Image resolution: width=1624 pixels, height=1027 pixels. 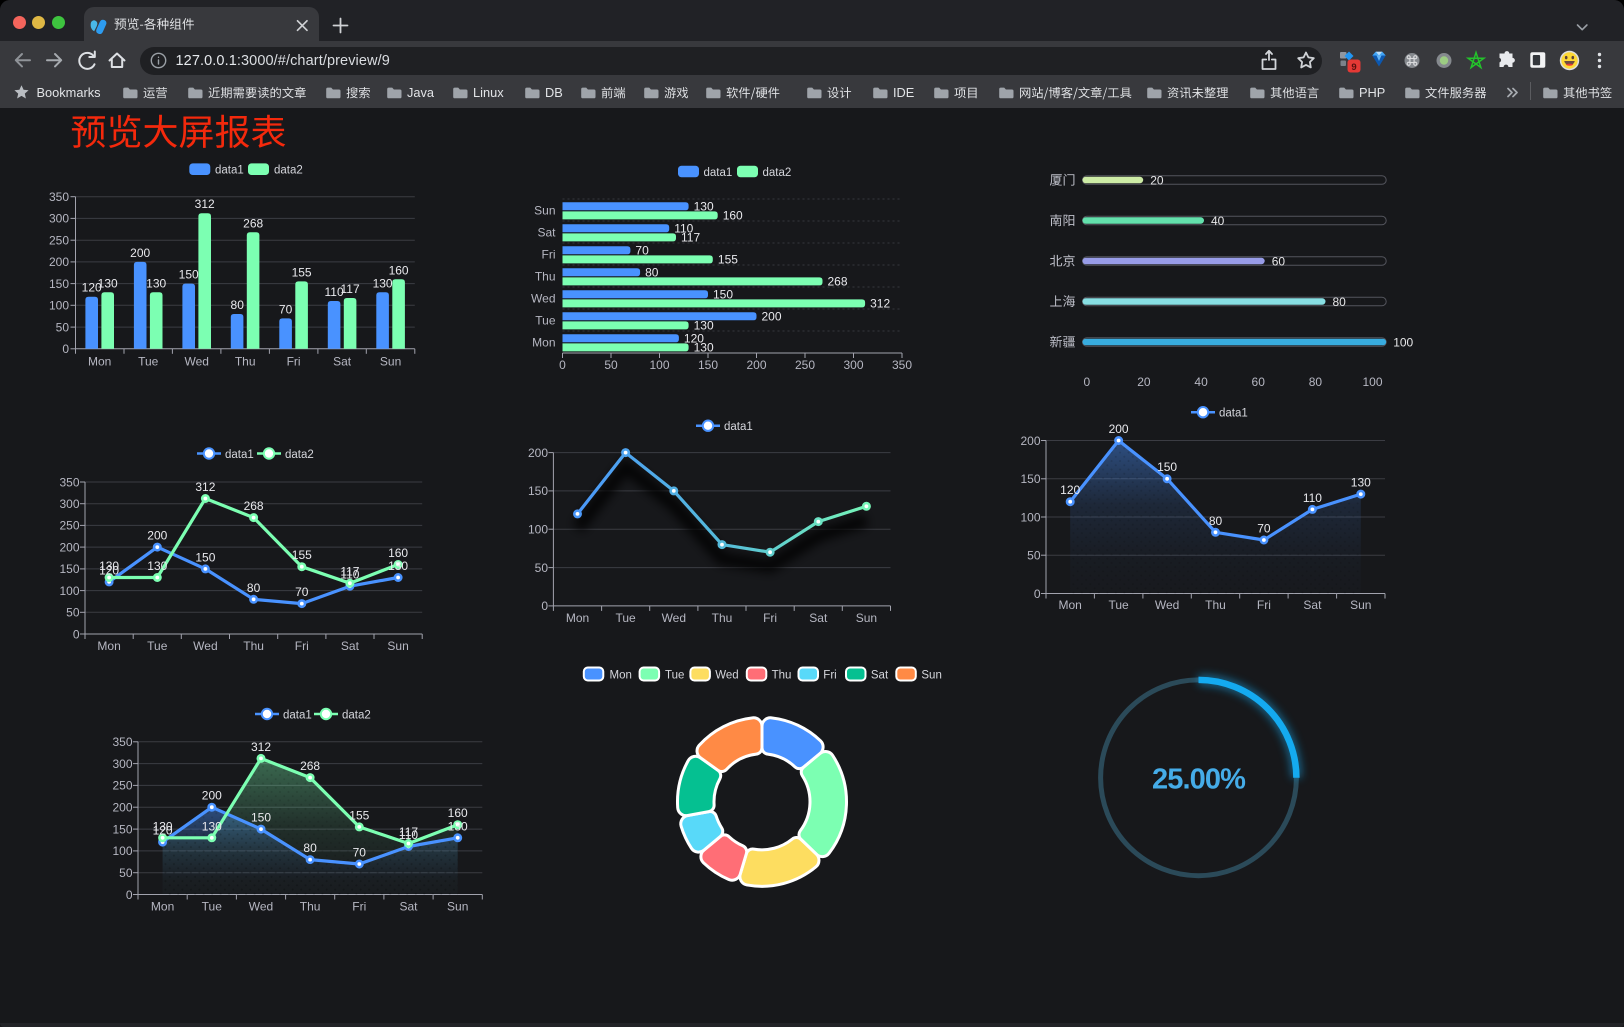 I want to click on svg-text: 9, so click(x=1353, y=67).